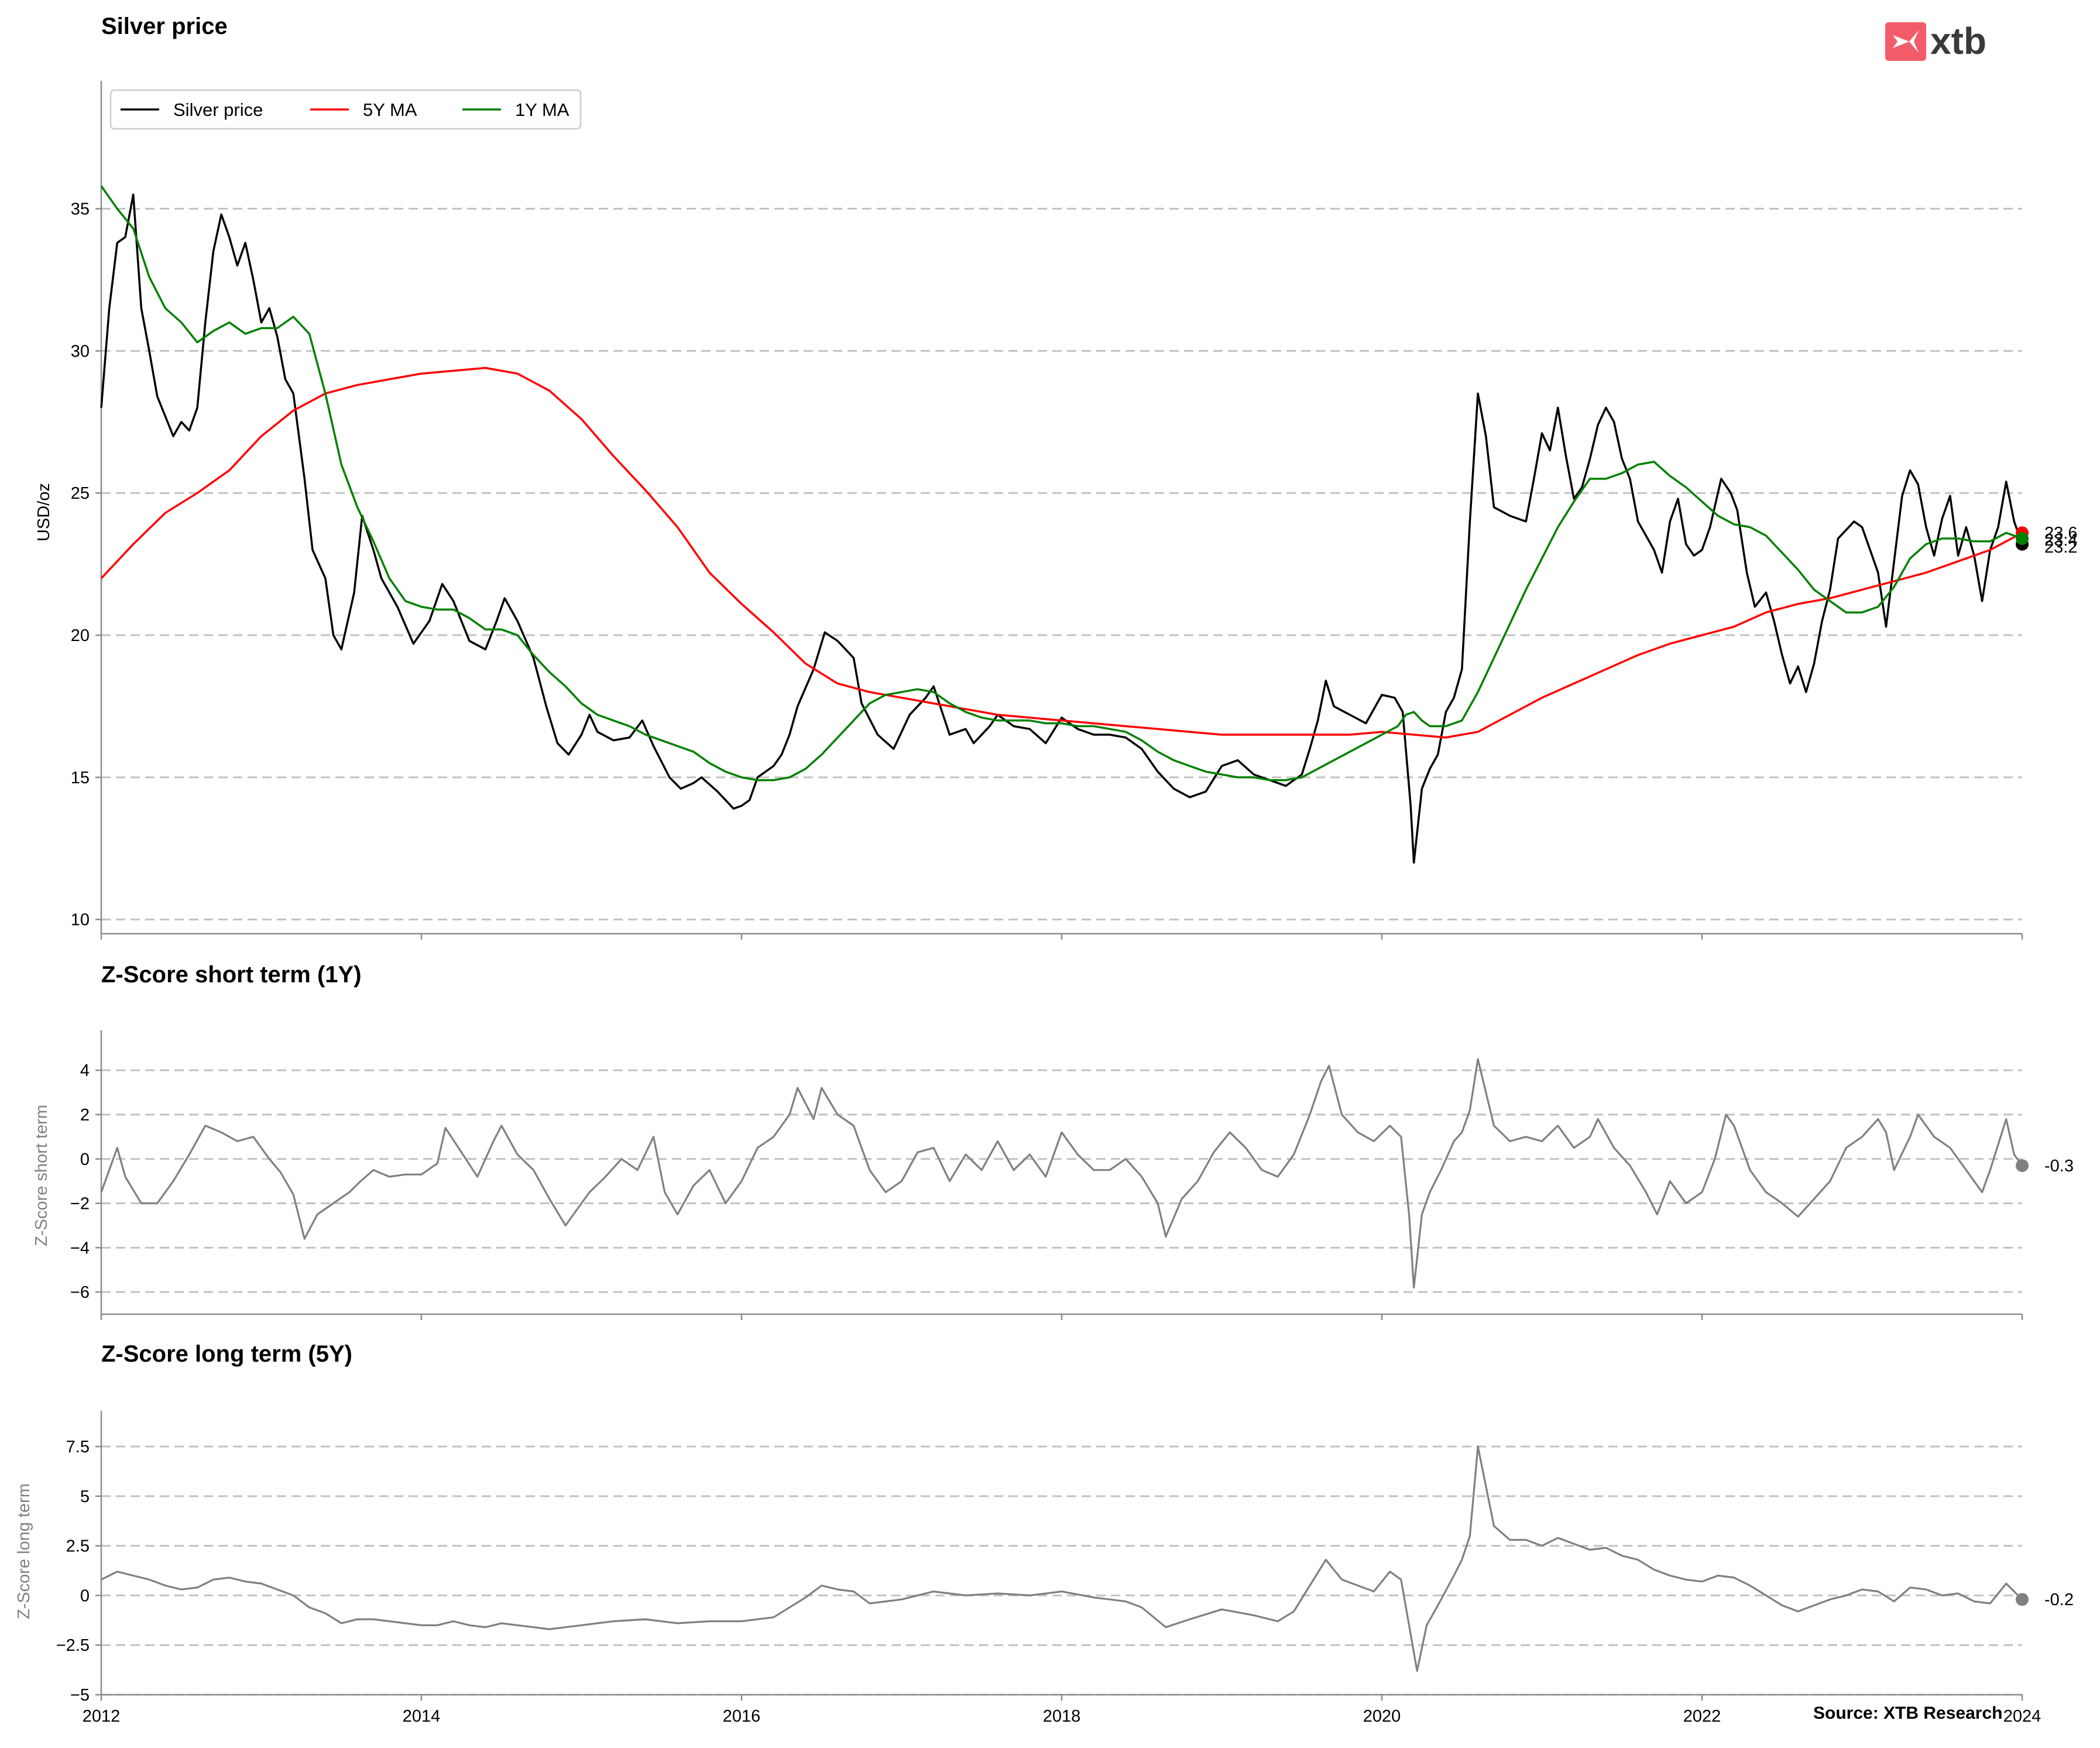 The width and height of the screenshot is (2100, 1748). Describe the element at coordinates (345, 109) in the screenshot. I see `legend: Silver price 5Y MA 1Y MA` at that location.